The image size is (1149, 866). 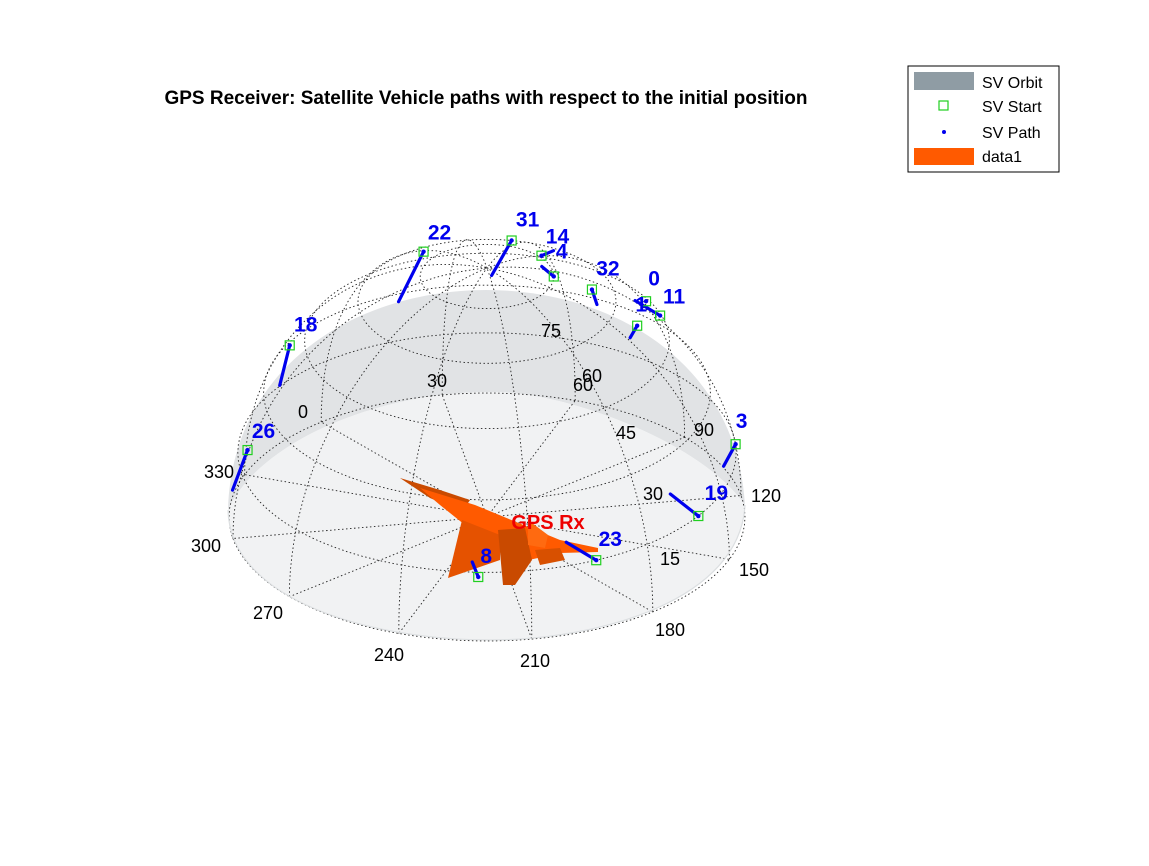 I want to click on satellite-14: 14, so click(x=553, y=243).